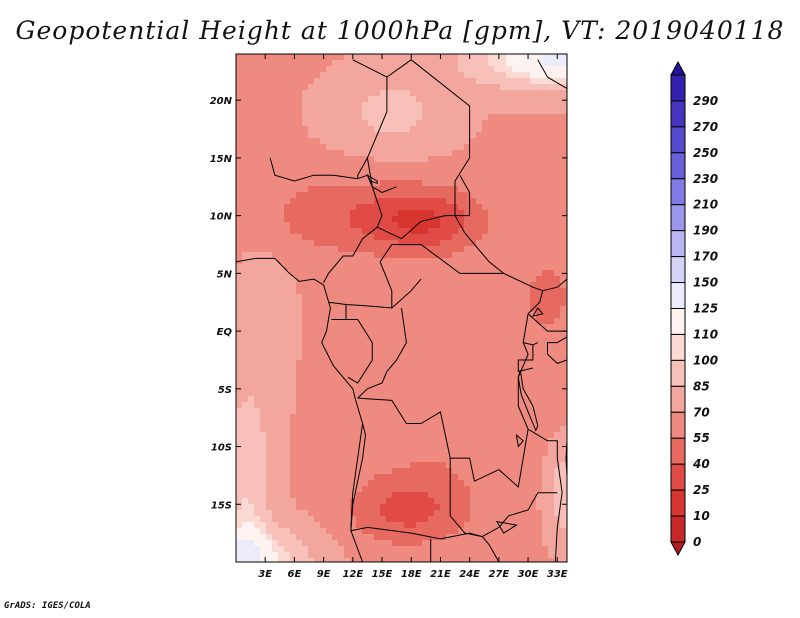  What do you see at coordinates (705, 309) in the screenshot?
I see `colorbar-label: 125` at bounding box center [705, 309].